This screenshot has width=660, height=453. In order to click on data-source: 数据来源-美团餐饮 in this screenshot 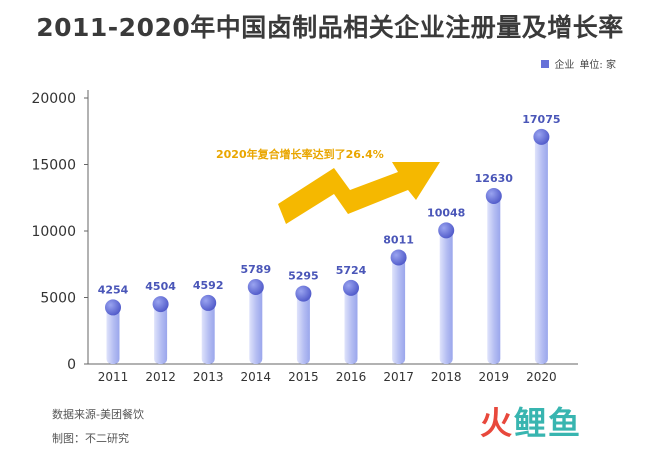, I will do `click(98, 414)`.